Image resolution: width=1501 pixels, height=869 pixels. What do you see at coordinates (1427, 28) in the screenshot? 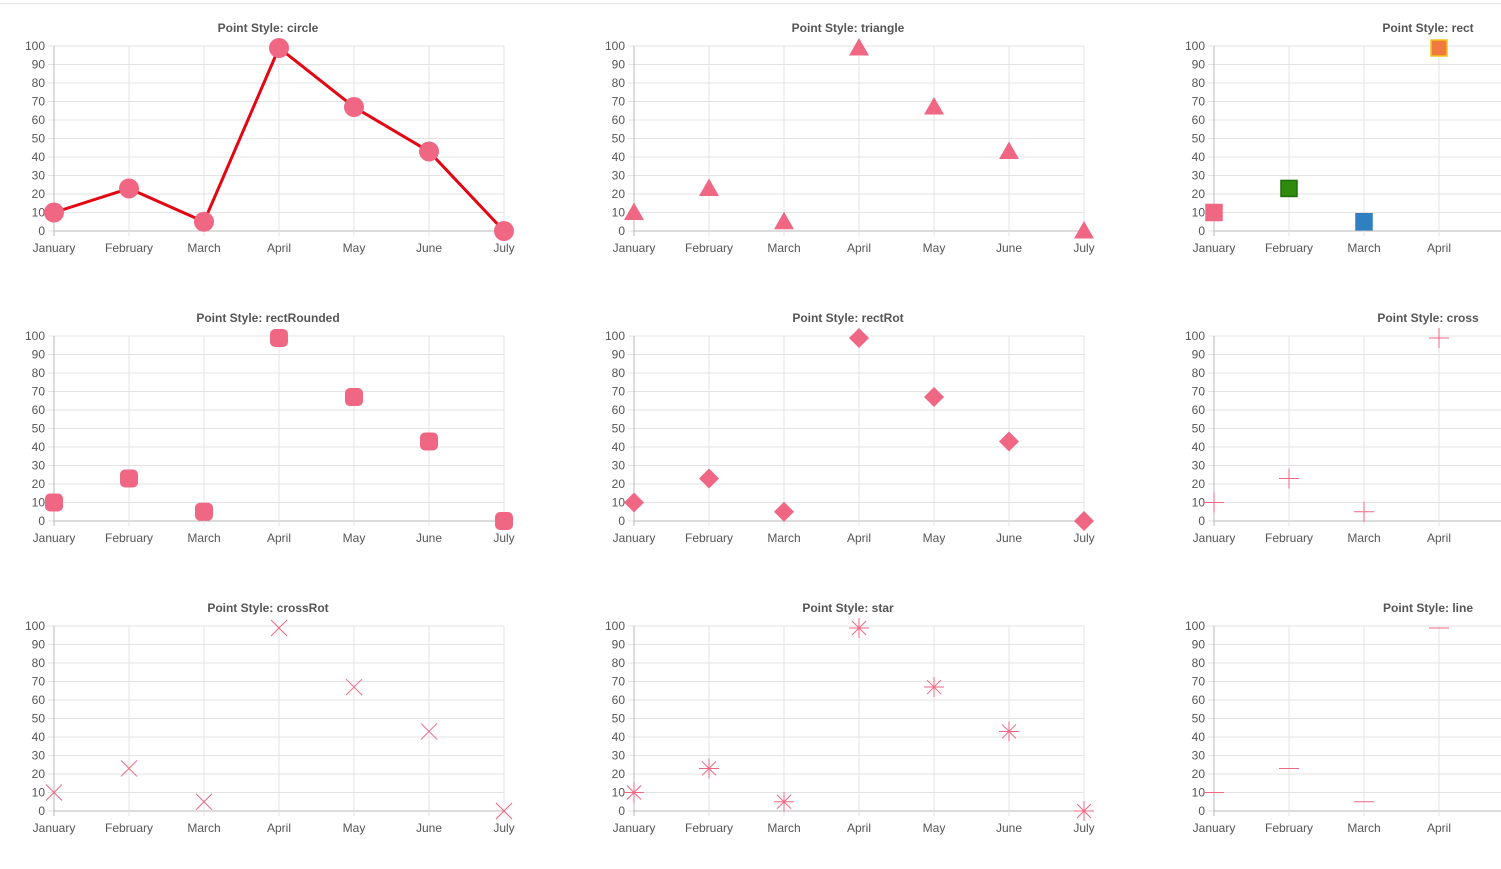
I see `chart-title: Point Style: rect` at bounding box center [1427, 28].